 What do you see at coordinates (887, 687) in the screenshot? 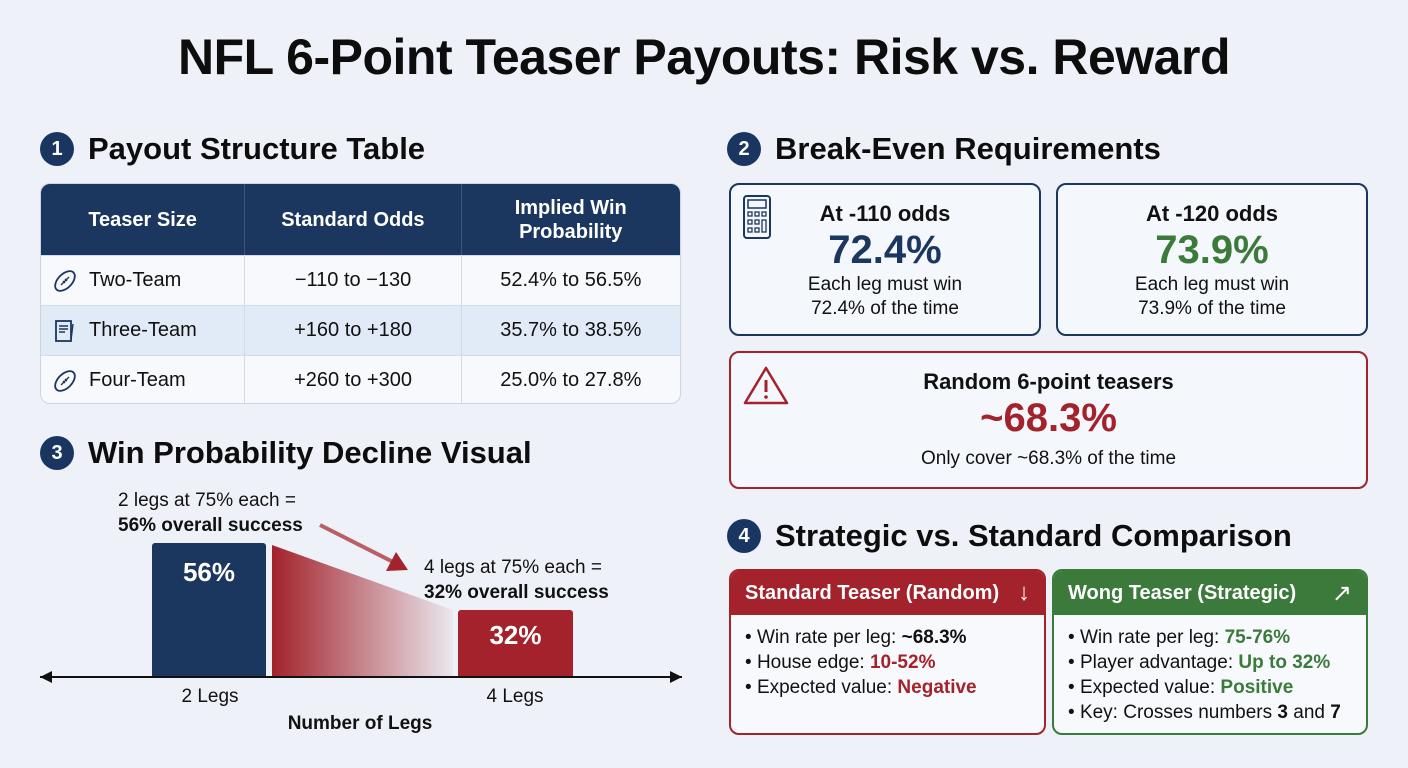
I see `list-item: Expected value: Negative` at bounding box center [887, 687].